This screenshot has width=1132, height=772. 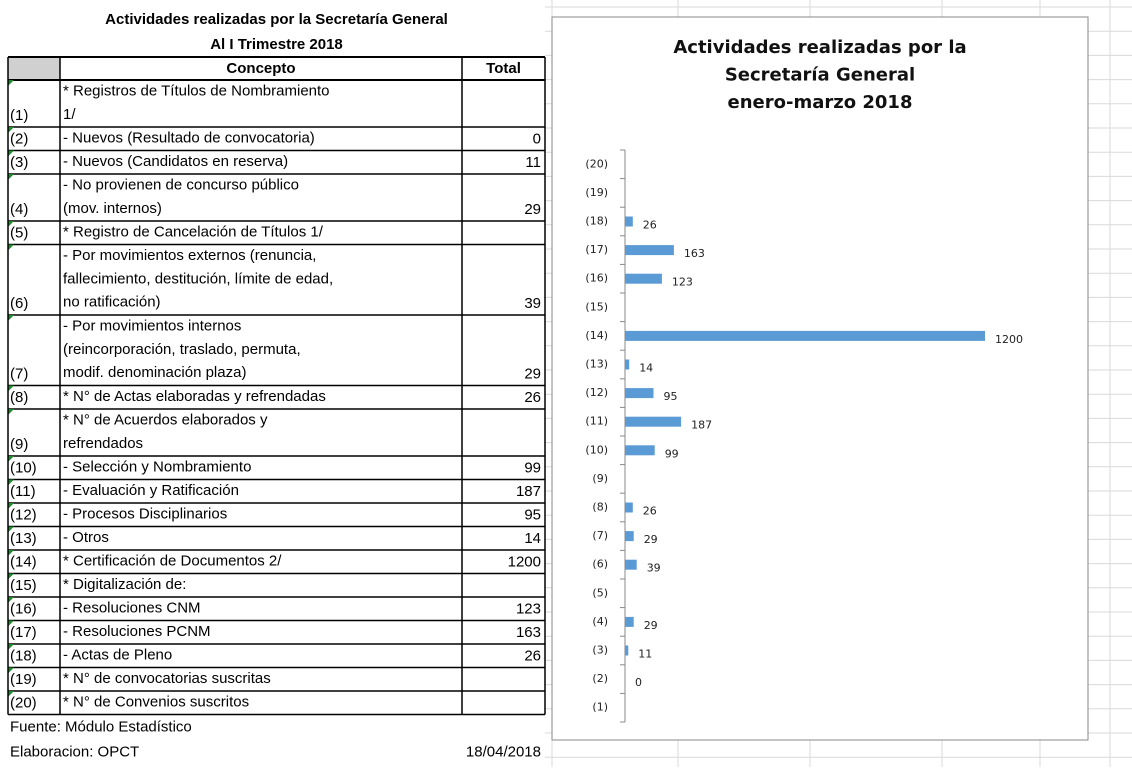 What do you see at coordinates (503, 68) in the screenshot?
I see `header-total: Total` at bounding box center [503, 68].